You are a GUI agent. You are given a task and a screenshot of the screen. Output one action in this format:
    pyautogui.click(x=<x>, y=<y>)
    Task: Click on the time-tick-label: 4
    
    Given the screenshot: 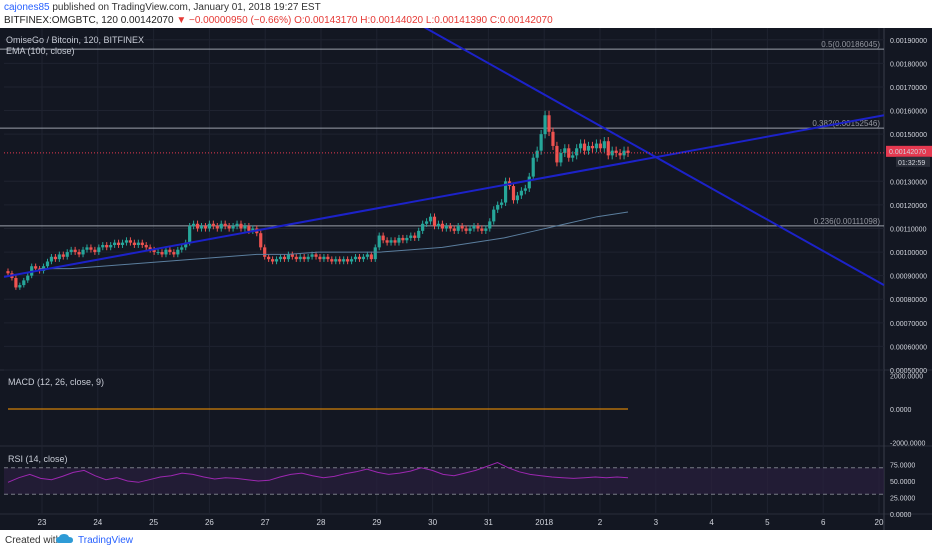 What is the action you would take?
    pyautogui.click(x=711, y=522)
    